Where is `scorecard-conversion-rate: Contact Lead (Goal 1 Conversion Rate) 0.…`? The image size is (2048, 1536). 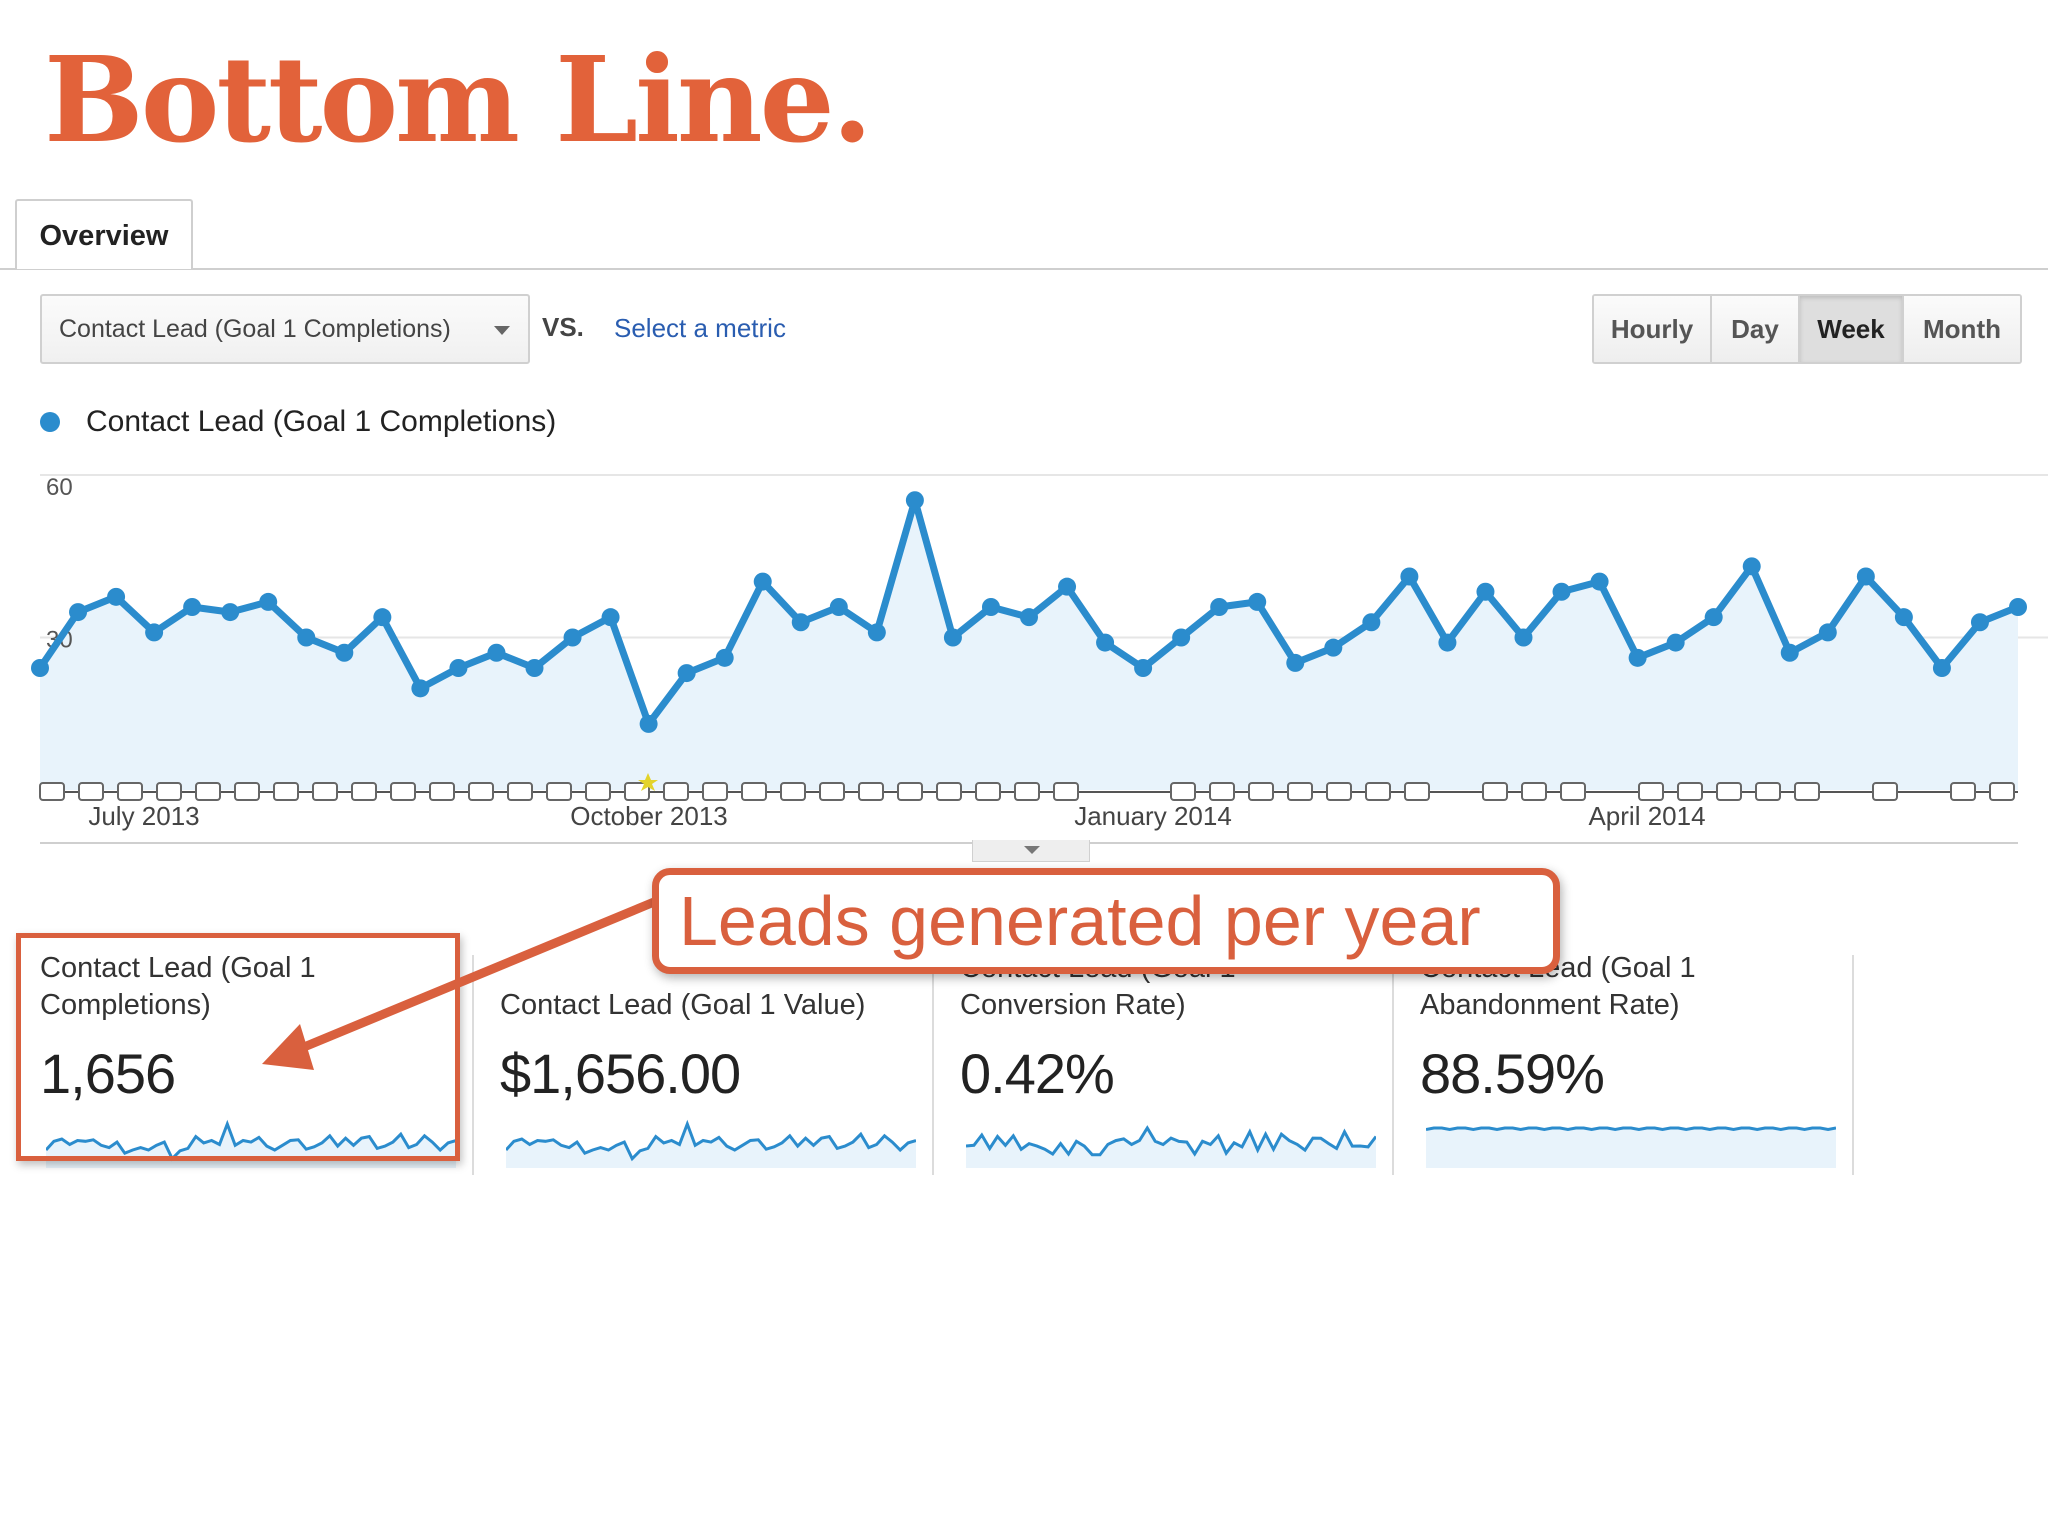 scorecard-conversion-rate: Contact Lead (Goal 1 Conversion Rate) 0.… is located at coordinates (1170, 1065).